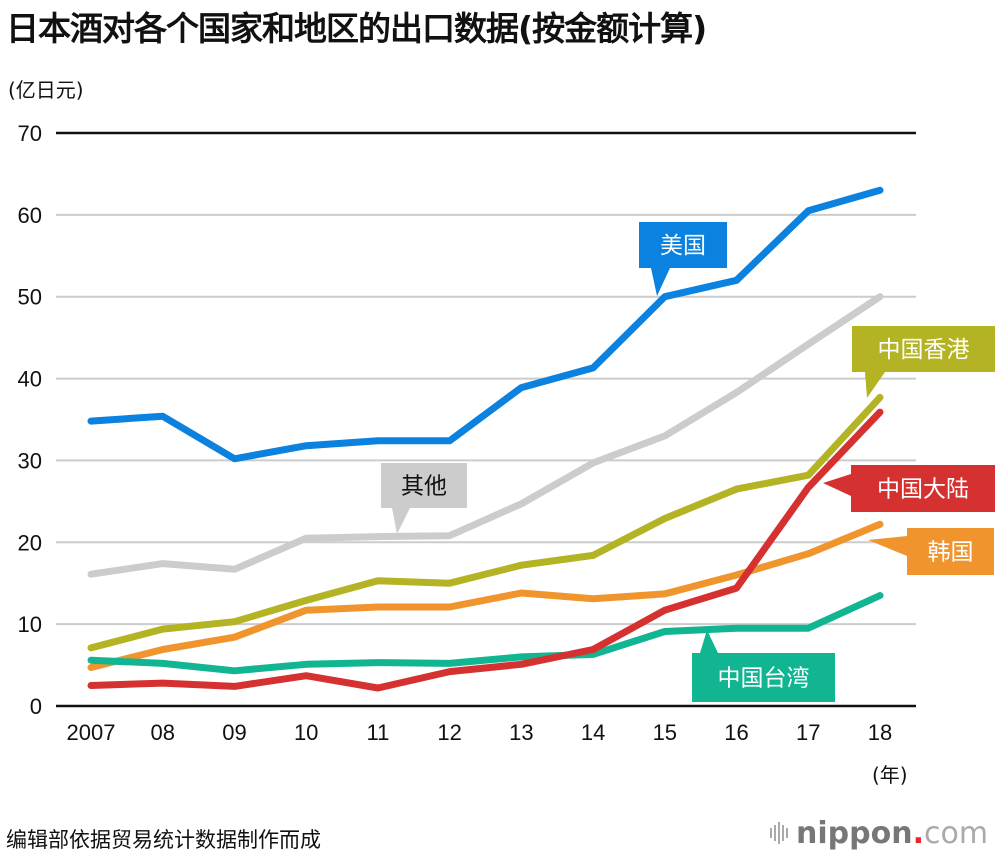 This screenshot has width=1000, height=856. What do you see at coordinates (162, 732) in the screenshot?
I see `x-tick-label: 08` at bounding box center [162, 732].